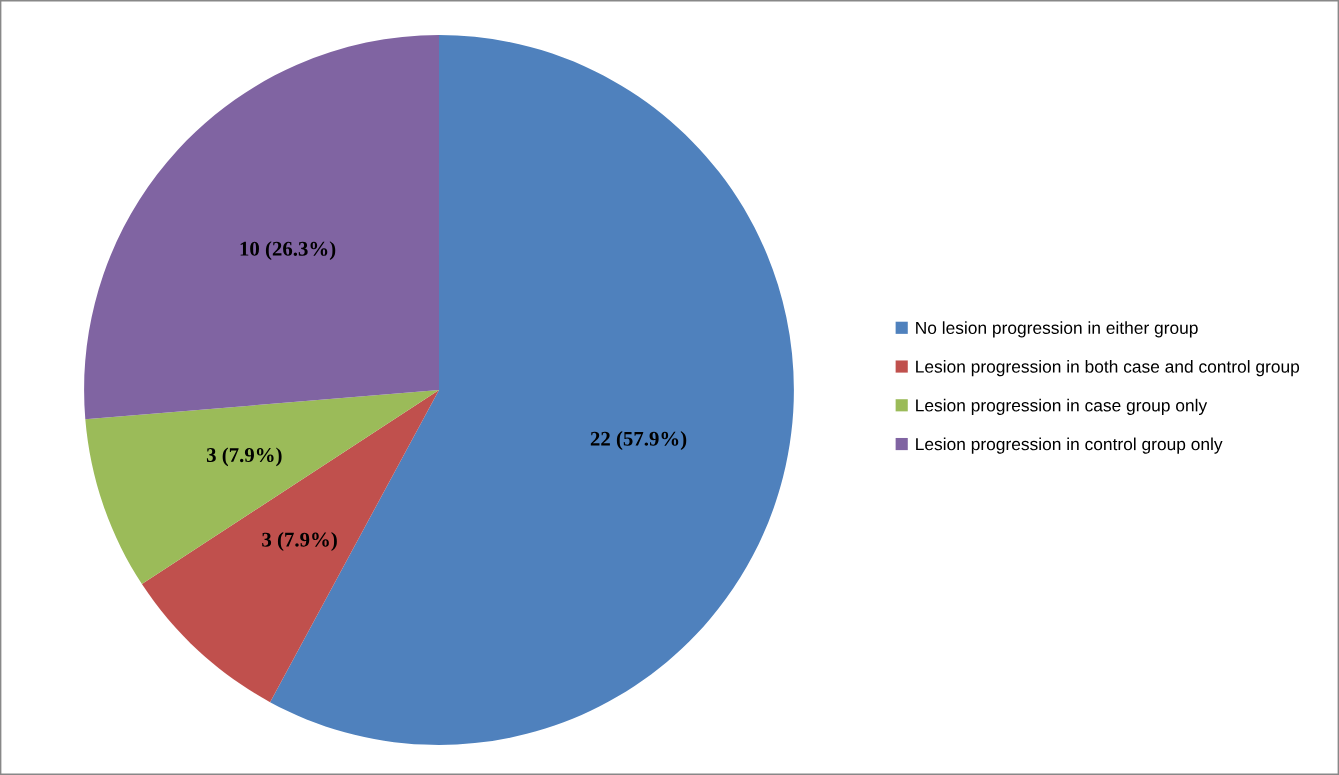  What do you see at coordinates (288, 251) in the screenshot?
I see `data-label: 10 (26.3%)` at bounding box center [288, 251].